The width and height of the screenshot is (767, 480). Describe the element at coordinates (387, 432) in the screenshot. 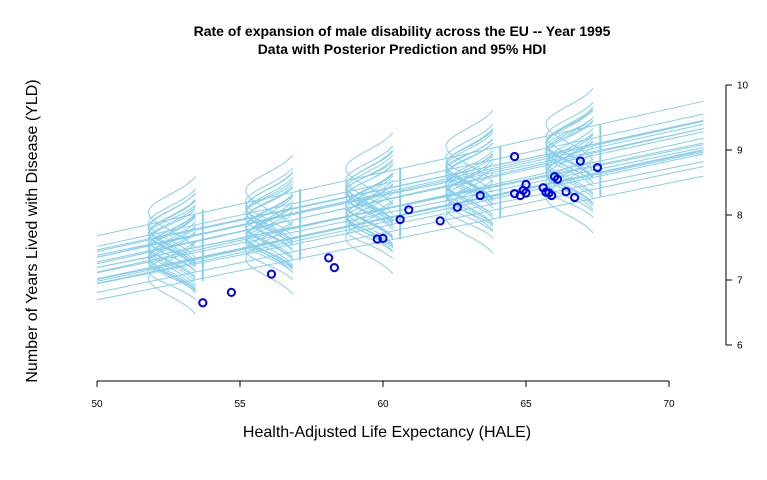

I see `x-axis-label: Health-Adjusted Life Expectancy (HALE)` at that location.